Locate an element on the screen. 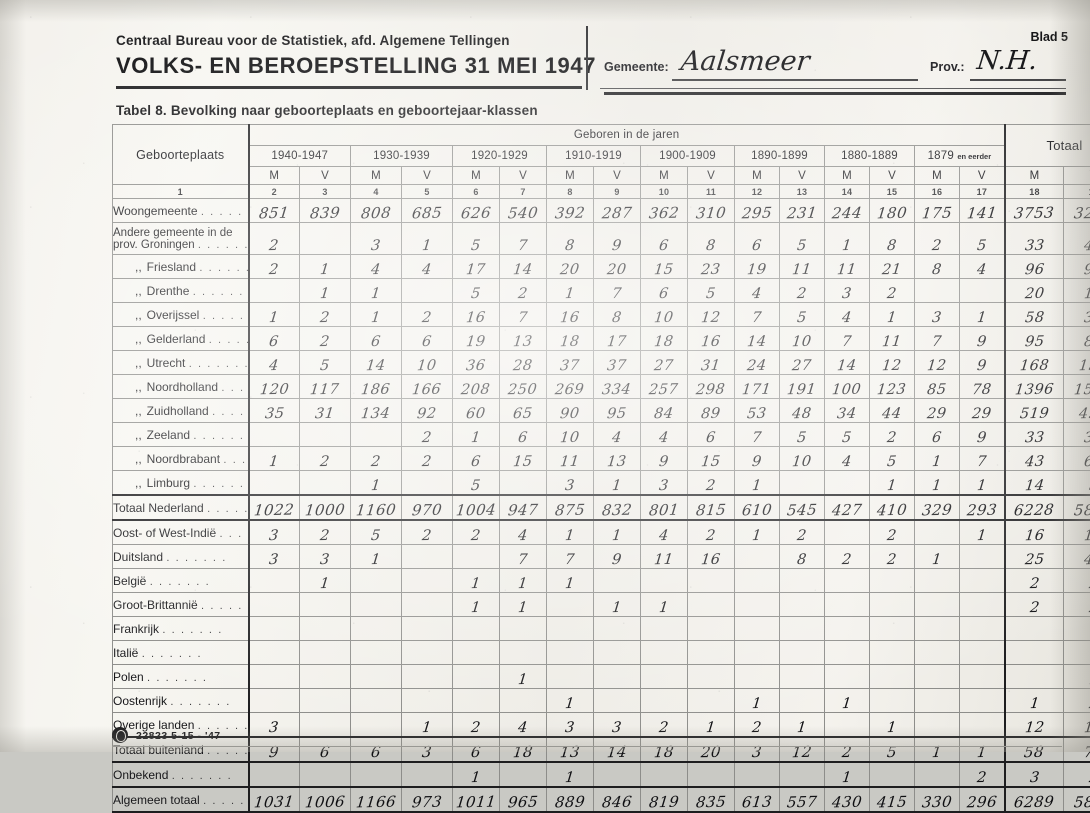 The image size is (1090, 813). cell-groot-brittanni-c5 is located at coordinates (427, 605).